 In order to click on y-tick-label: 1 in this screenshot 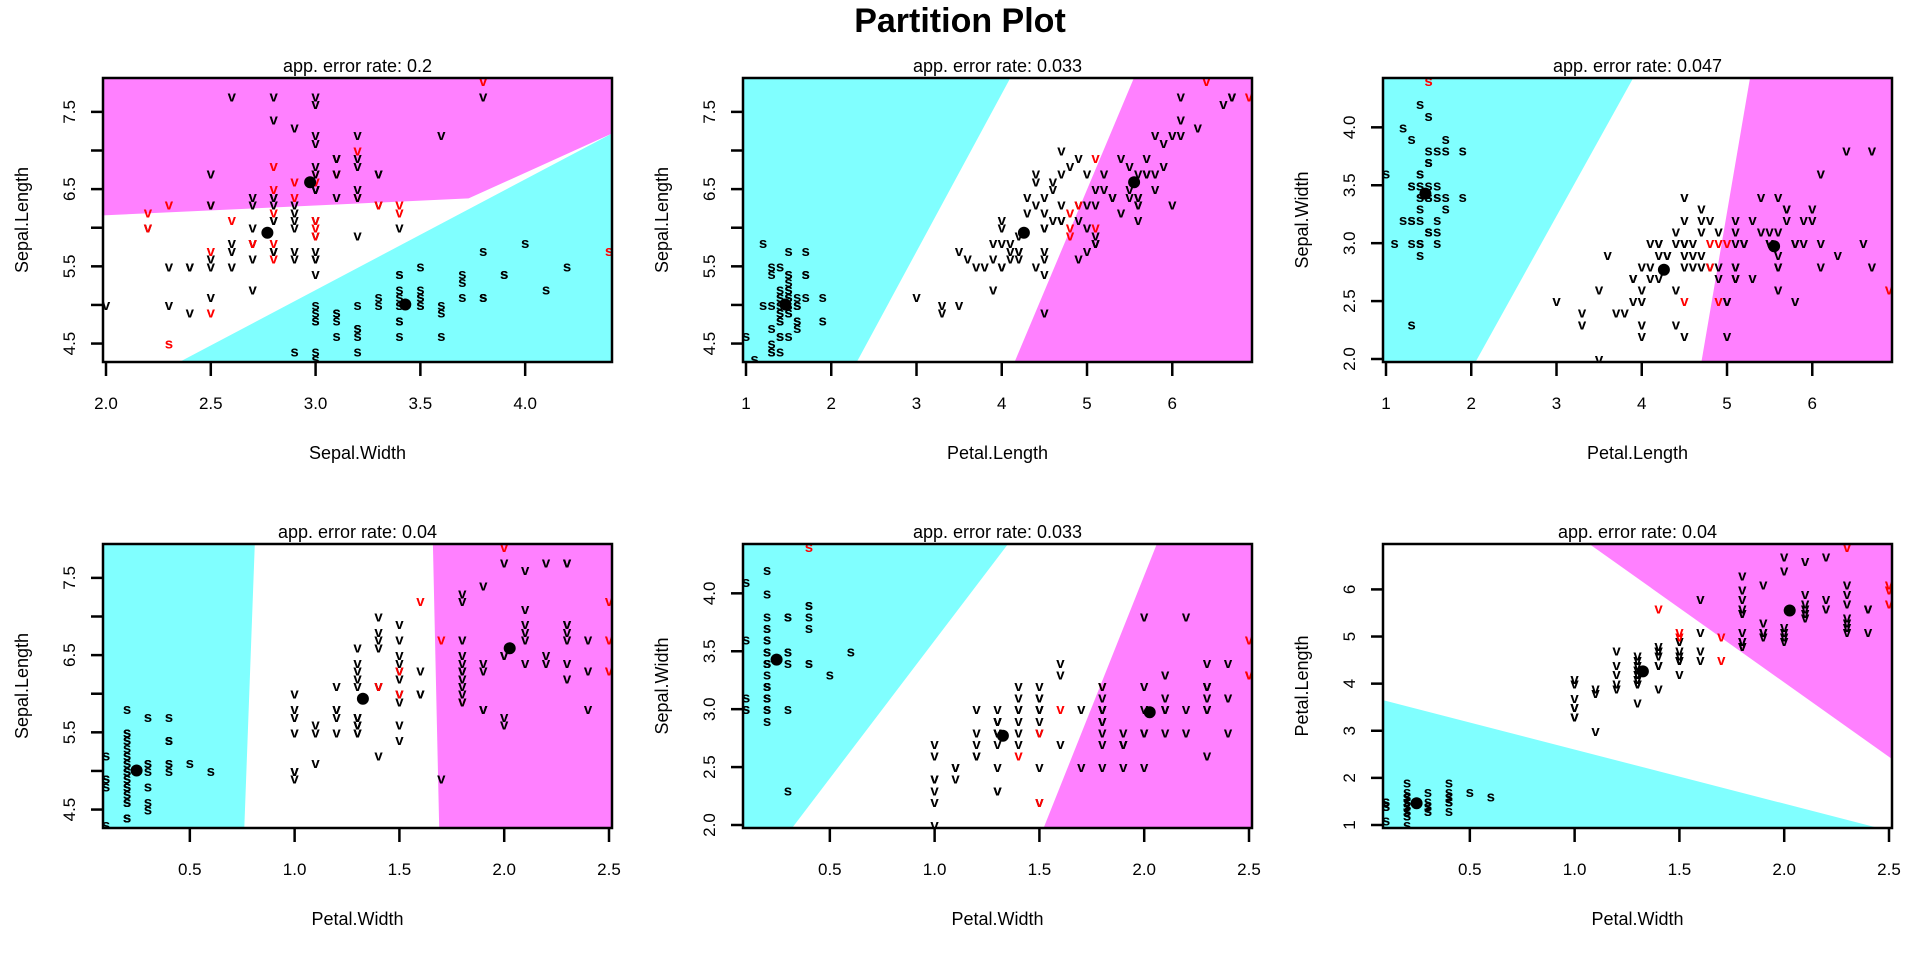, I will do `click(1349, 824)`.